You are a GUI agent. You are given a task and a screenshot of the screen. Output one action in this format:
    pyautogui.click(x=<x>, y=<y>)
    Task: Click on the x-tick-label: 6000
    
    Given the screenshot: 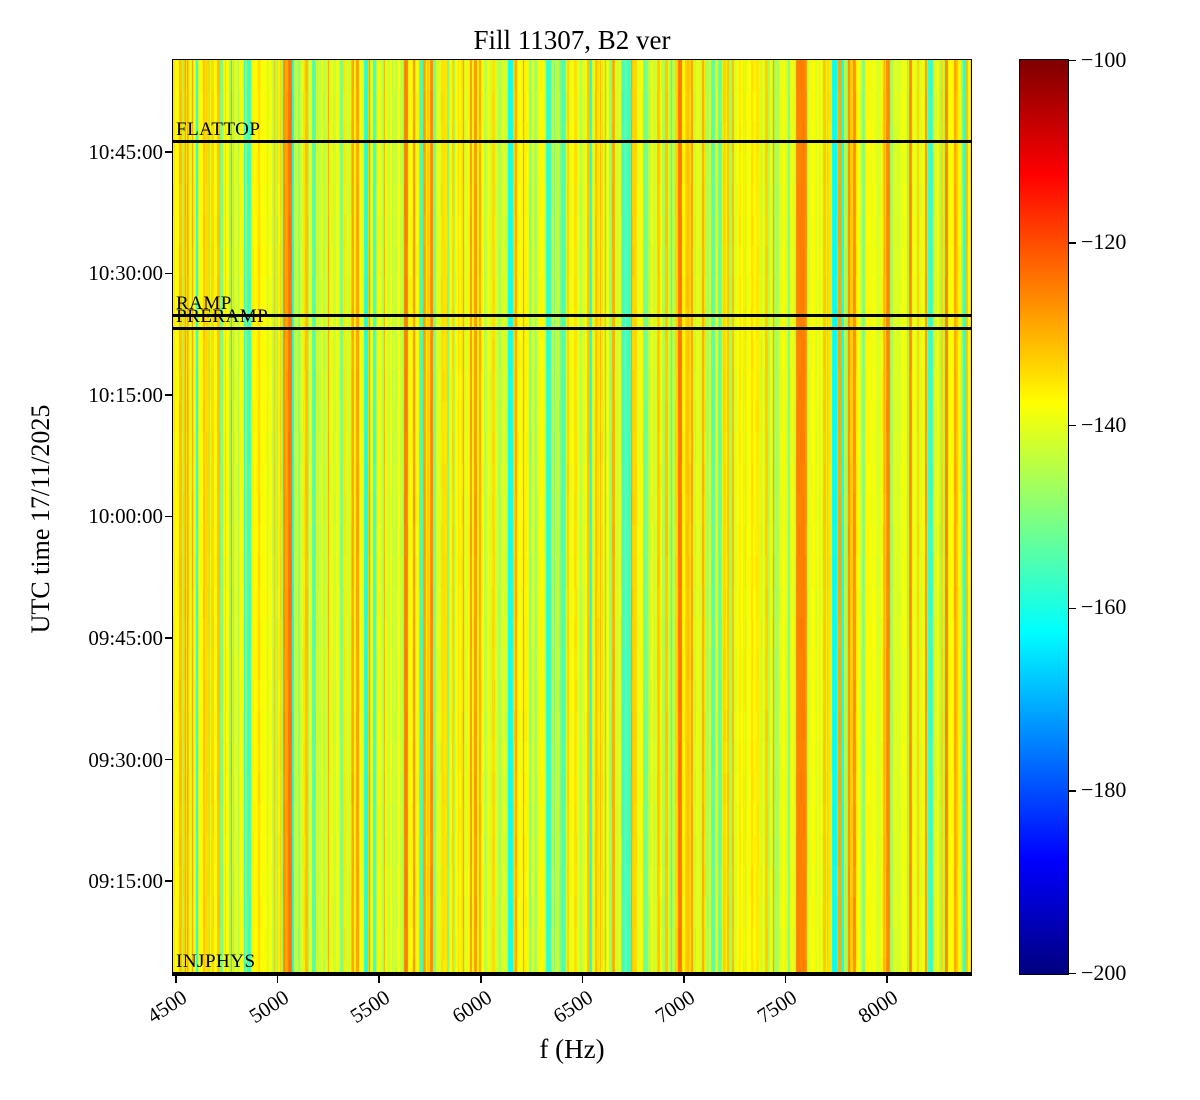 What is the action you would take?
    pyautogui.click(x=471, y=1007)
    